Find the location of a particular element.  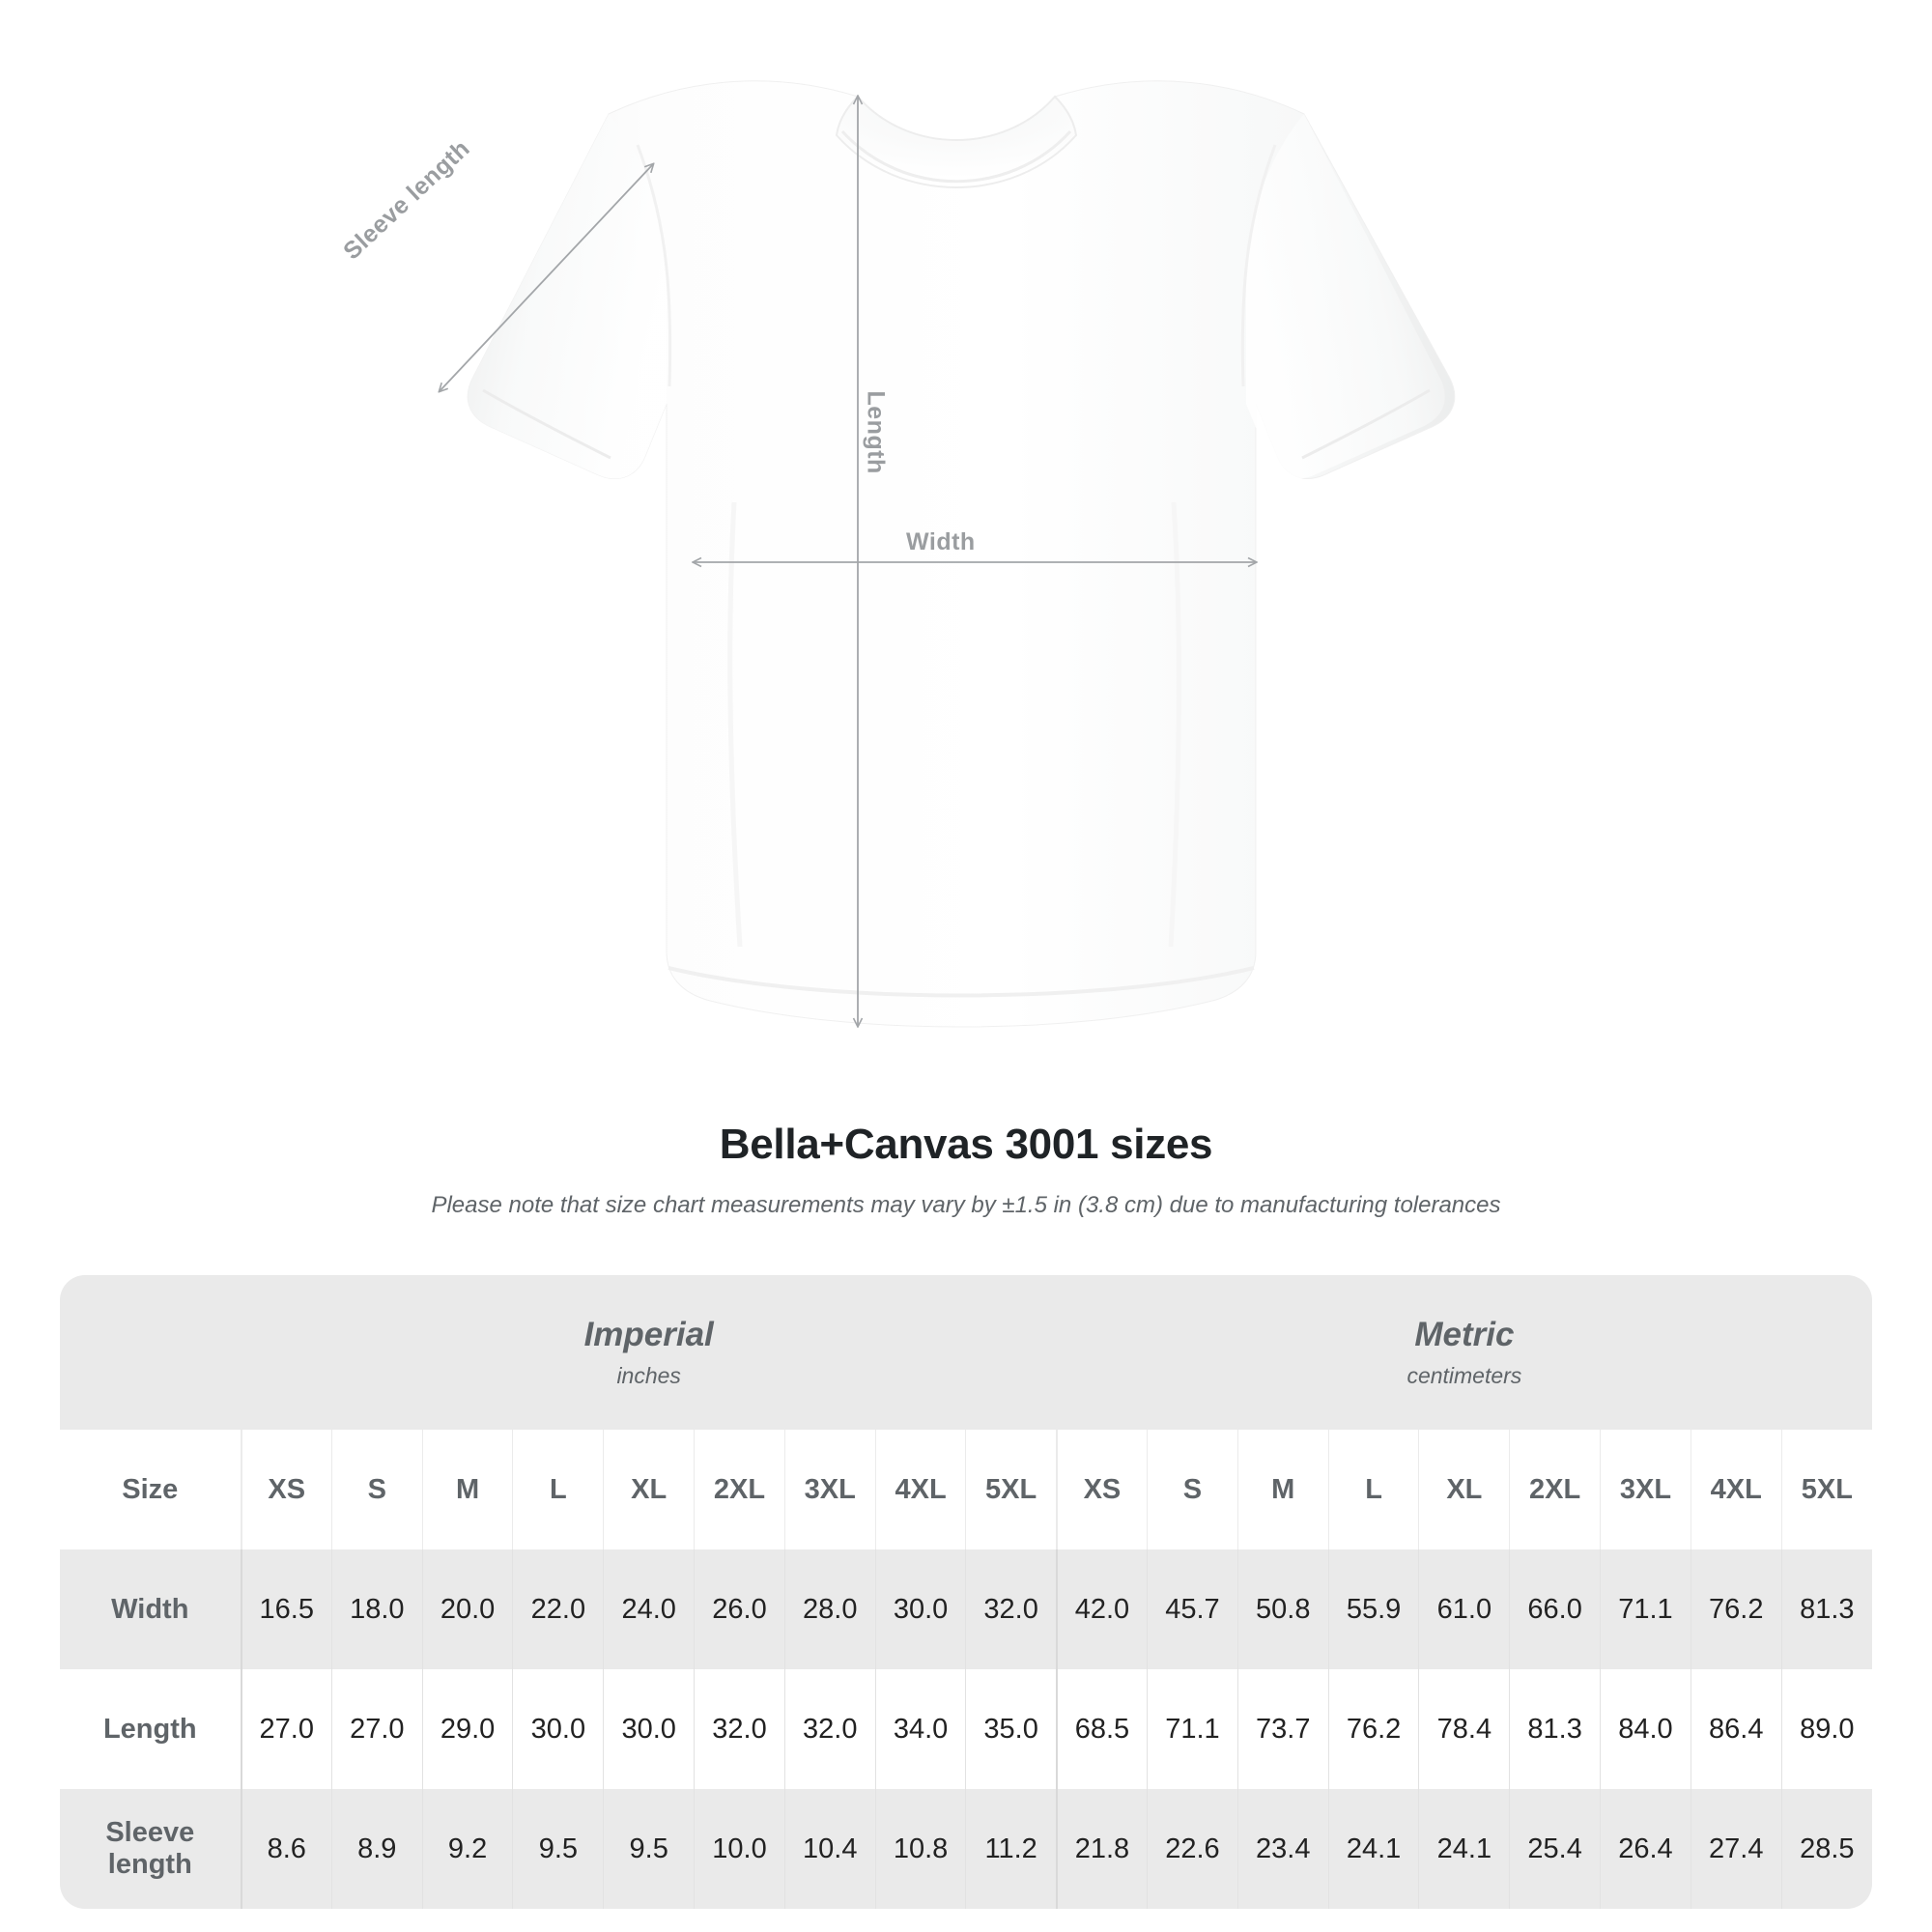

unit-row-spacer is located at coordinates (151, 1352).